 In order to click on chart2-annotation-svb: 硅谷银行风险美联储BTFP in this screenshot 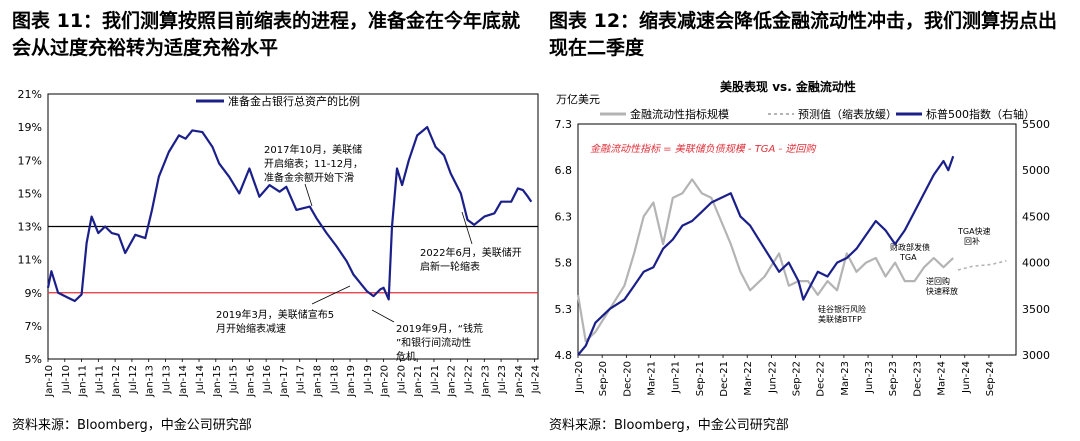, I will do `click(842, 314)`.